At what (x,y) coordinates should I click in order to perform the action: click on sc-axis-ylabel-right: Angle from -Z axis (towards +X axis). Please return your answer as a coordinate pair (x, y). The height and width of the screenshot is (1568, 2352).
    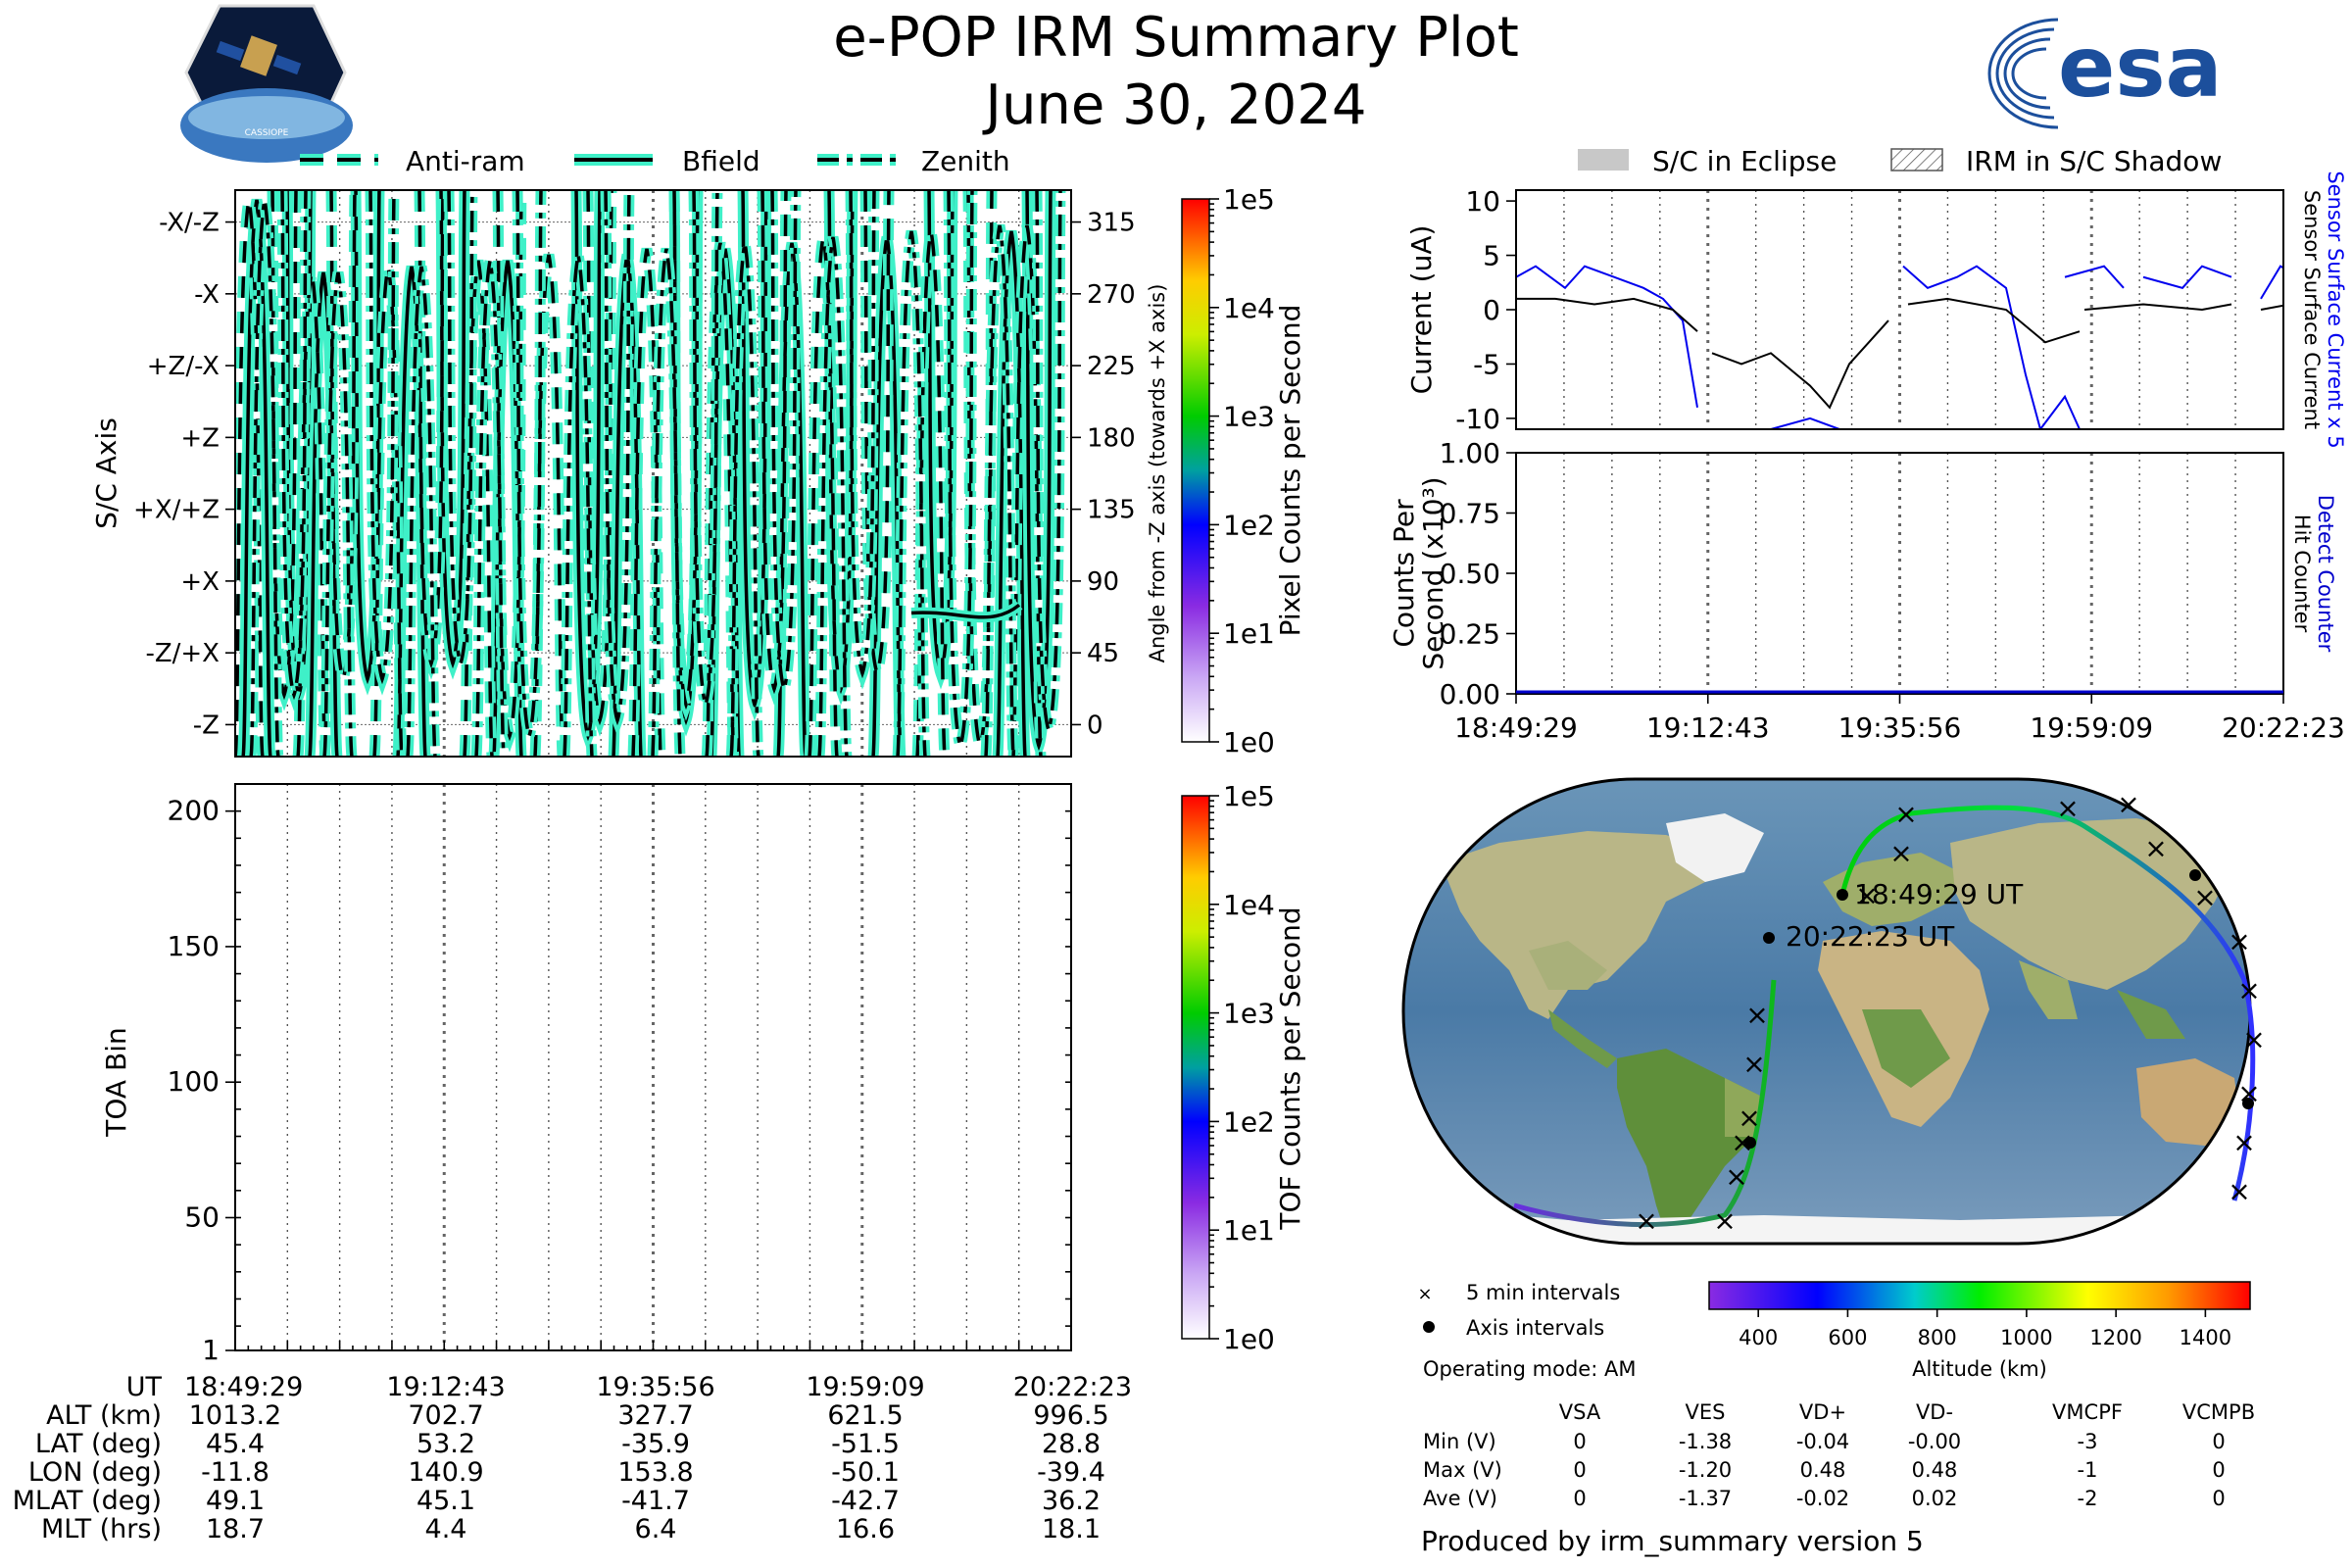
    Looking at the image, I should click on (1157, 473).